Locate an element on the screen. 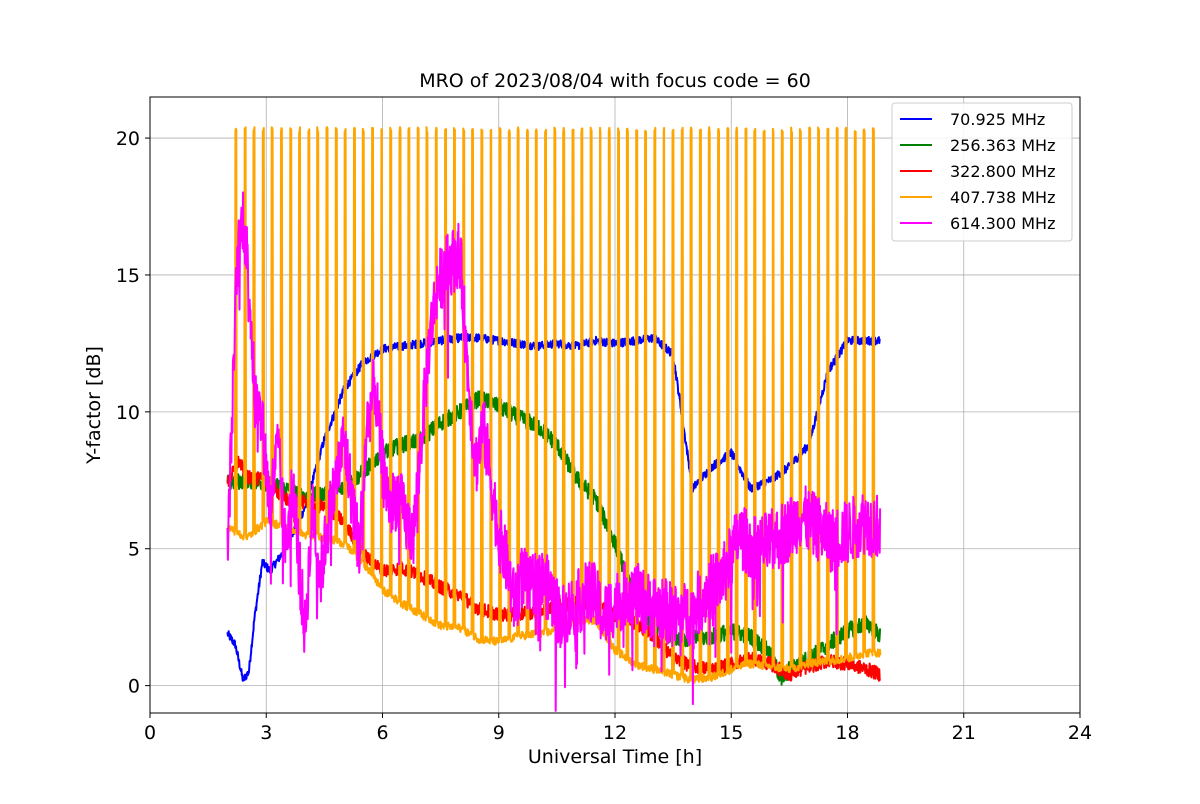  x-tick-label: 15 is located at coordinates (731, 733).